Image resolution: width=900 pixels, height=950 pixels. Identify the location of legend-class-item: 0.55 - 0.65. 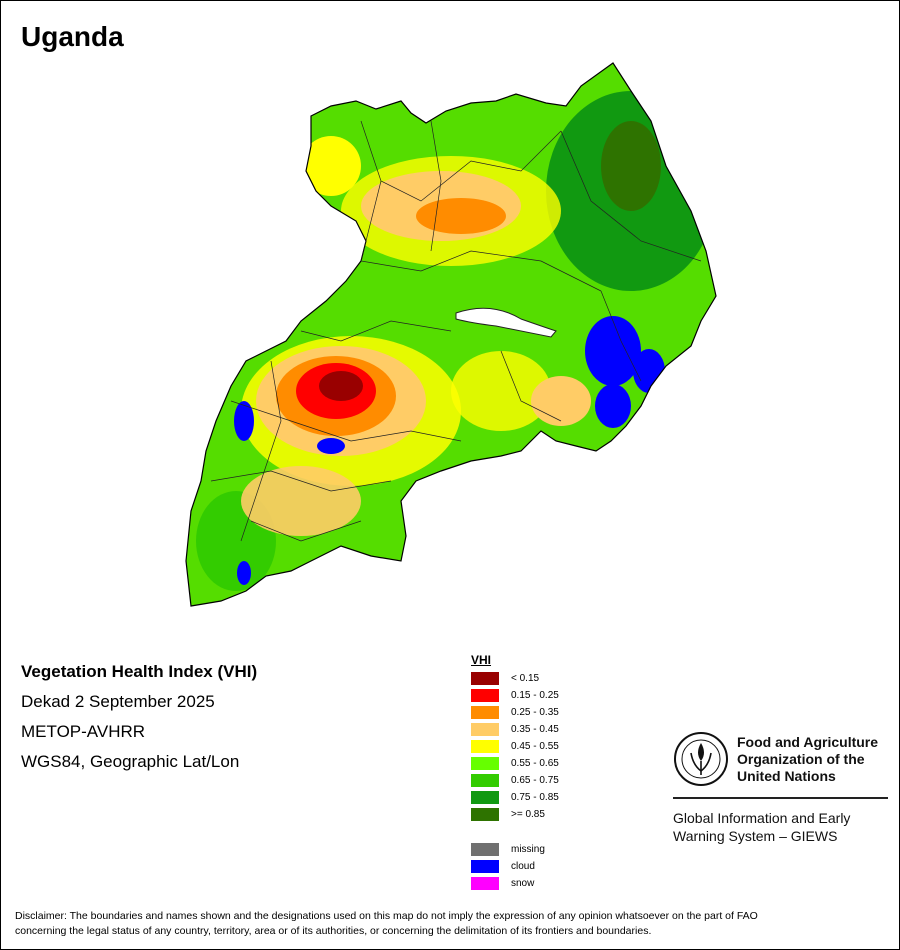
(515, 763).